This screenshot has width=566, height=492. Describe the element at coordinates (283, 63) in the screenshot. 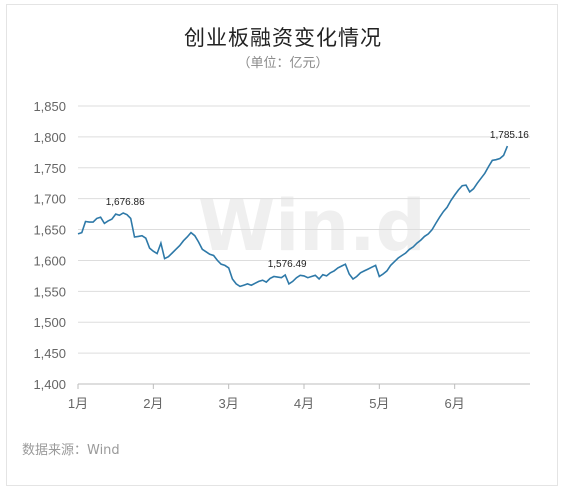

I see `chart-subtitle: （单位：亿元）` at that location.